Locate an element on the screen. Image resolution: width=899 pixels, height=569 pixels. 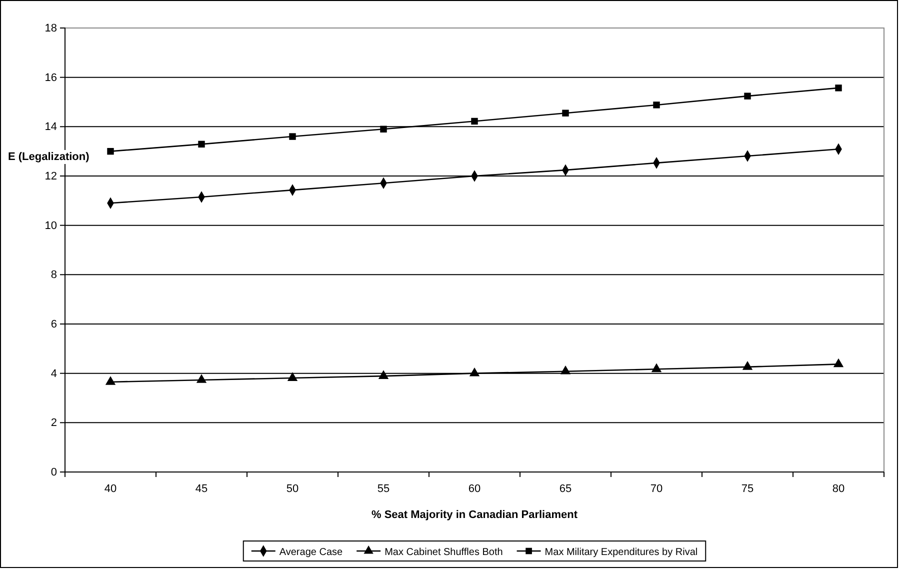
y-tick-label: 14 is located at coordinates (50, 127).